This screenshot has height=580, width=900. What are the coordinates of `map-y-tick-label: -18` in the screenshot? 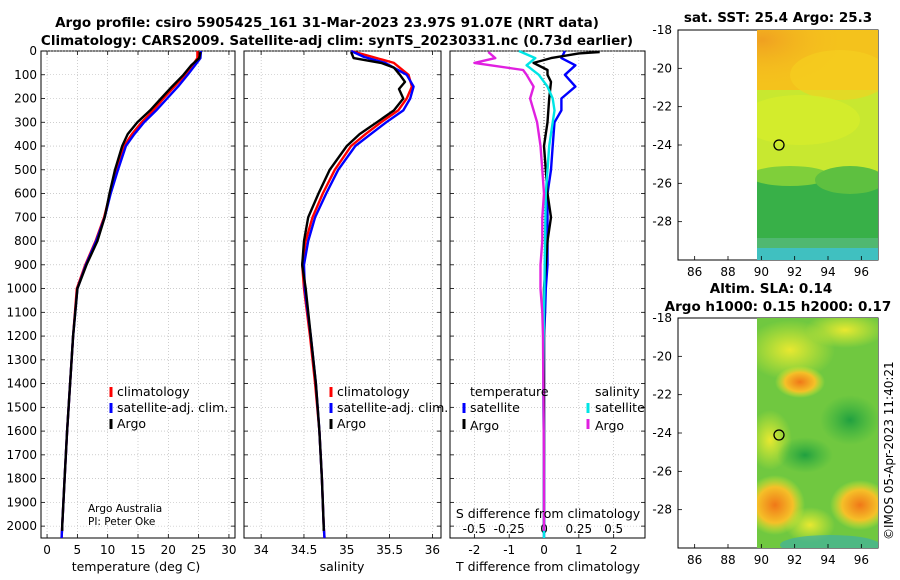 It's located at (662, 318).